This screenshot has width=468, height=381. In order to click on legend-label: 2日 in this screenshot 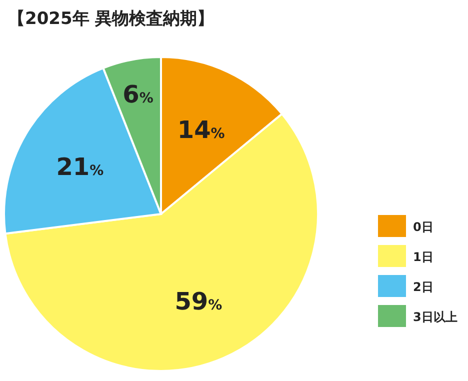, I will do `click(423, 287)`.